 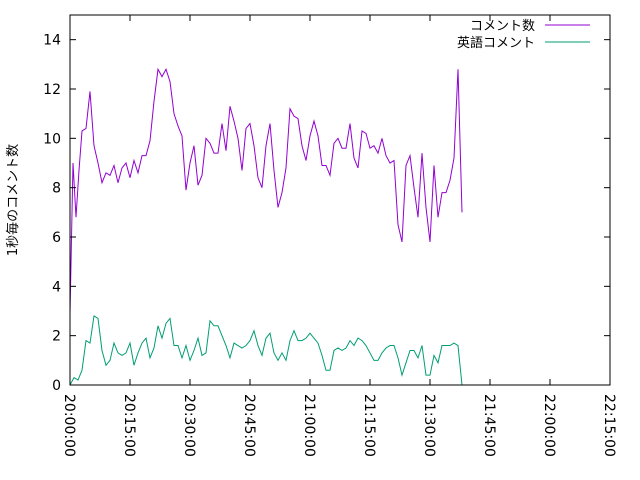 I want to click on y-tick-label: 10, so click(x=52, y=139).